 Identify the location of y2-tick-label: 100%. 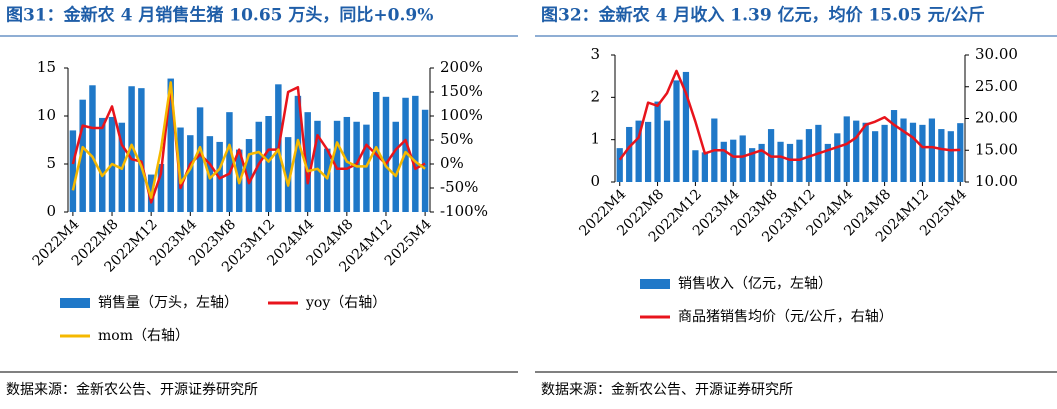
(461, 115).